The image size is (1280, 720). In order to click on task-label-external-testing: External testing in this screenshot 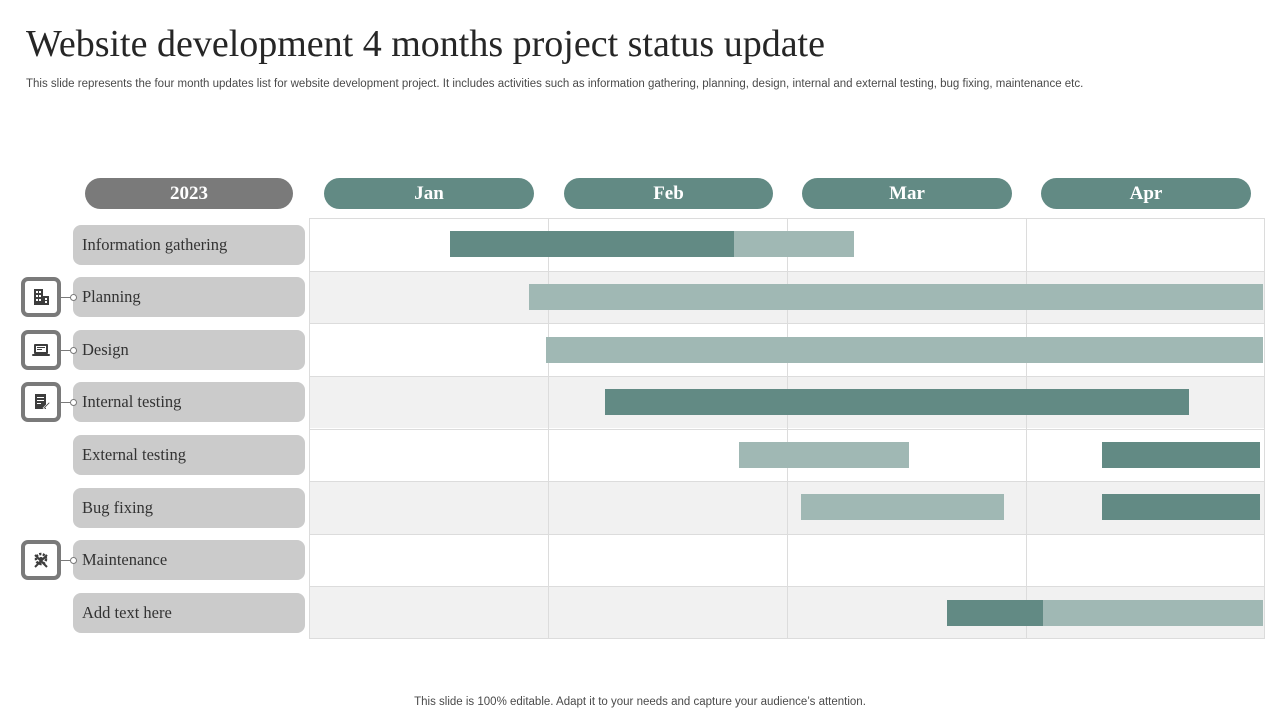, I will do `click(189, 455)`.